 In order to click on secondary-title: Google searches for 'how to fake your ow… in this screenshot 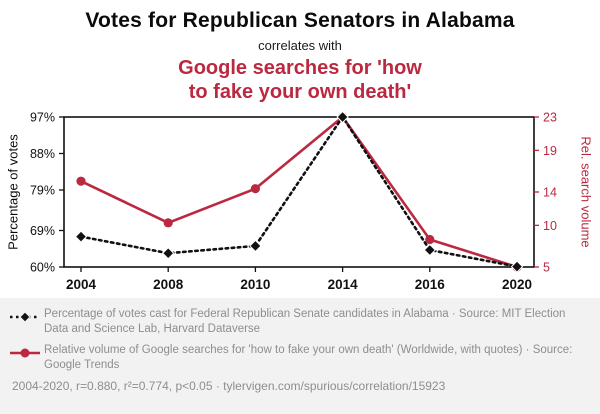, I will do `click(300, 80)`.